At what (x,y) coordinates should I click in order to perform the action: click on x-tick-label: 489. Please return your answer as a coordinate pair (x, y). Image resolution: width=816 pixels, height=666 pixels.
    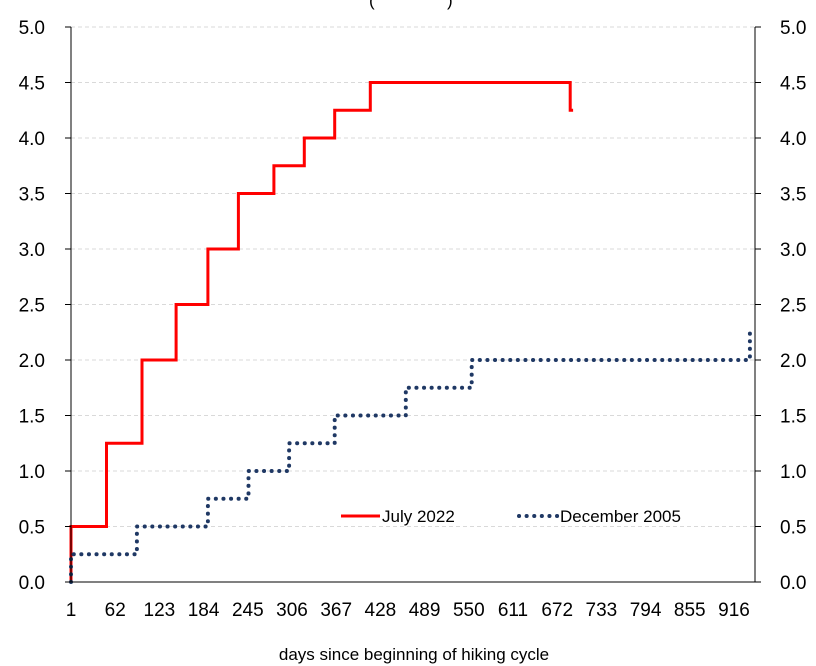
    Looking at the image, I should click on (425, 610).